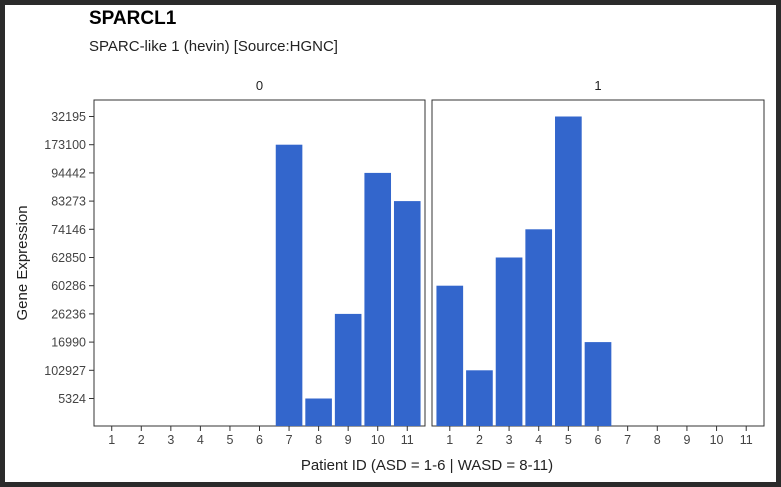  What do you see at coordinates (68, 117) in the screenshot?
I see `y-tick-label: 32195` at bounding box center [68, 117].